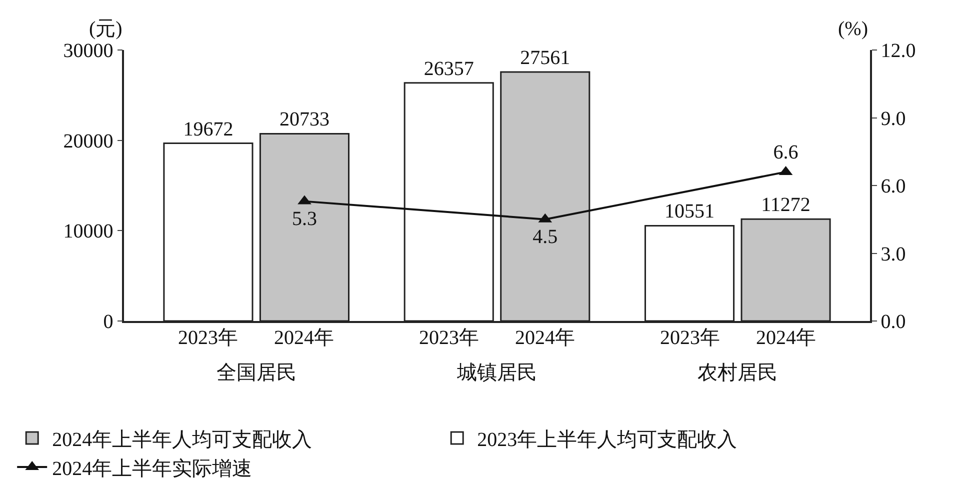 This screenshot has height=498, width=980. What do you see at coordinates (898, 51) in the screenshot?
I see `y2-tick-label: 12.0` at bounding box center [898, 51].